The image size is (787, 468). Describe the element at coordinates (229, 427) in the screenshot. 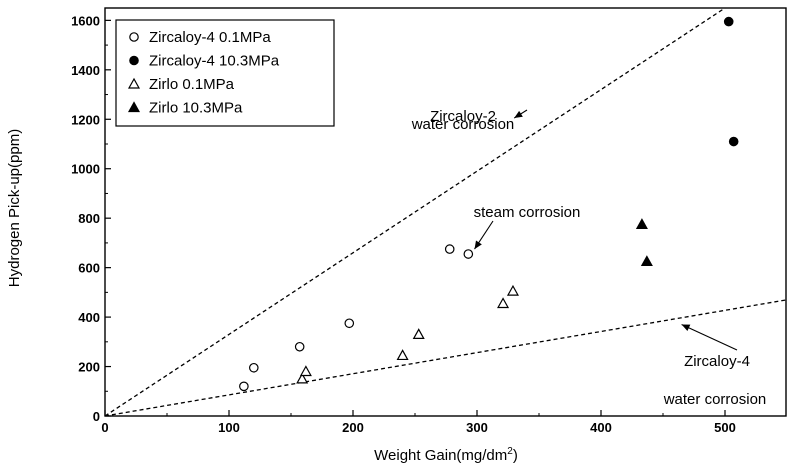

I see `x-tick-label: 100` at that location.